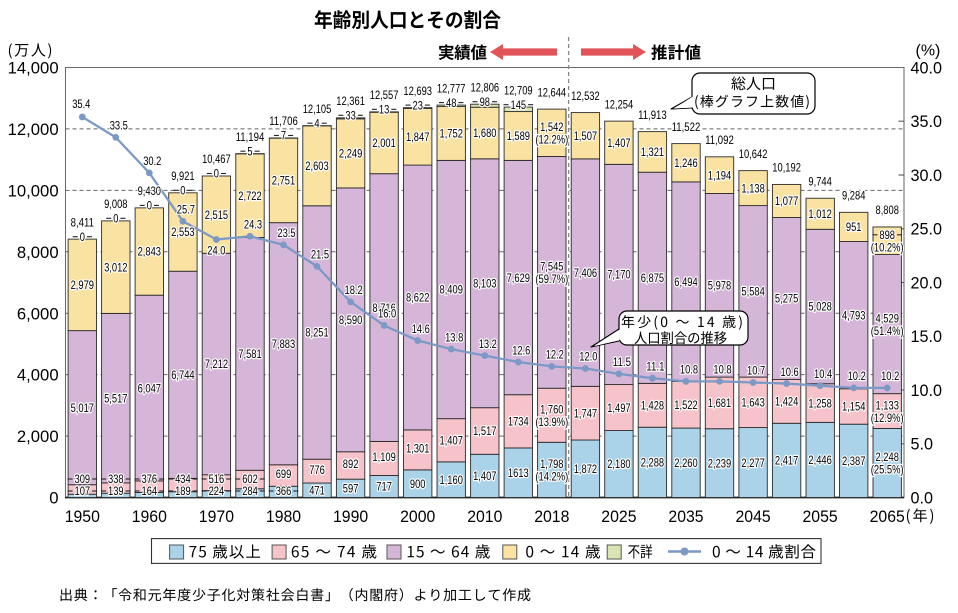 The image size is (958, 613). I want to click on svg-text: 892, so click(351, 464).